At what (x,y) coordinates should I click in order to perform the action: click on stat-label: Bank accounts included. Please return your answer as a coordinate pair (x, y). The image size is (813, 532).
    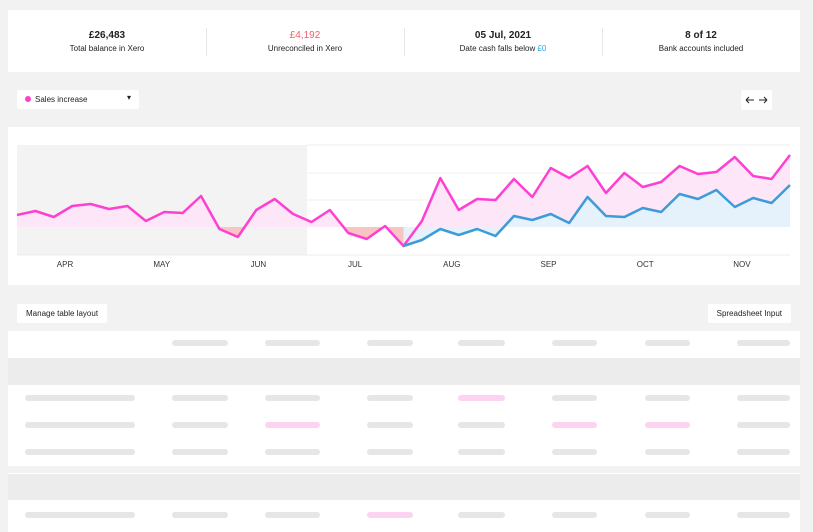
    Looking at the image, I should click on (701, 48).